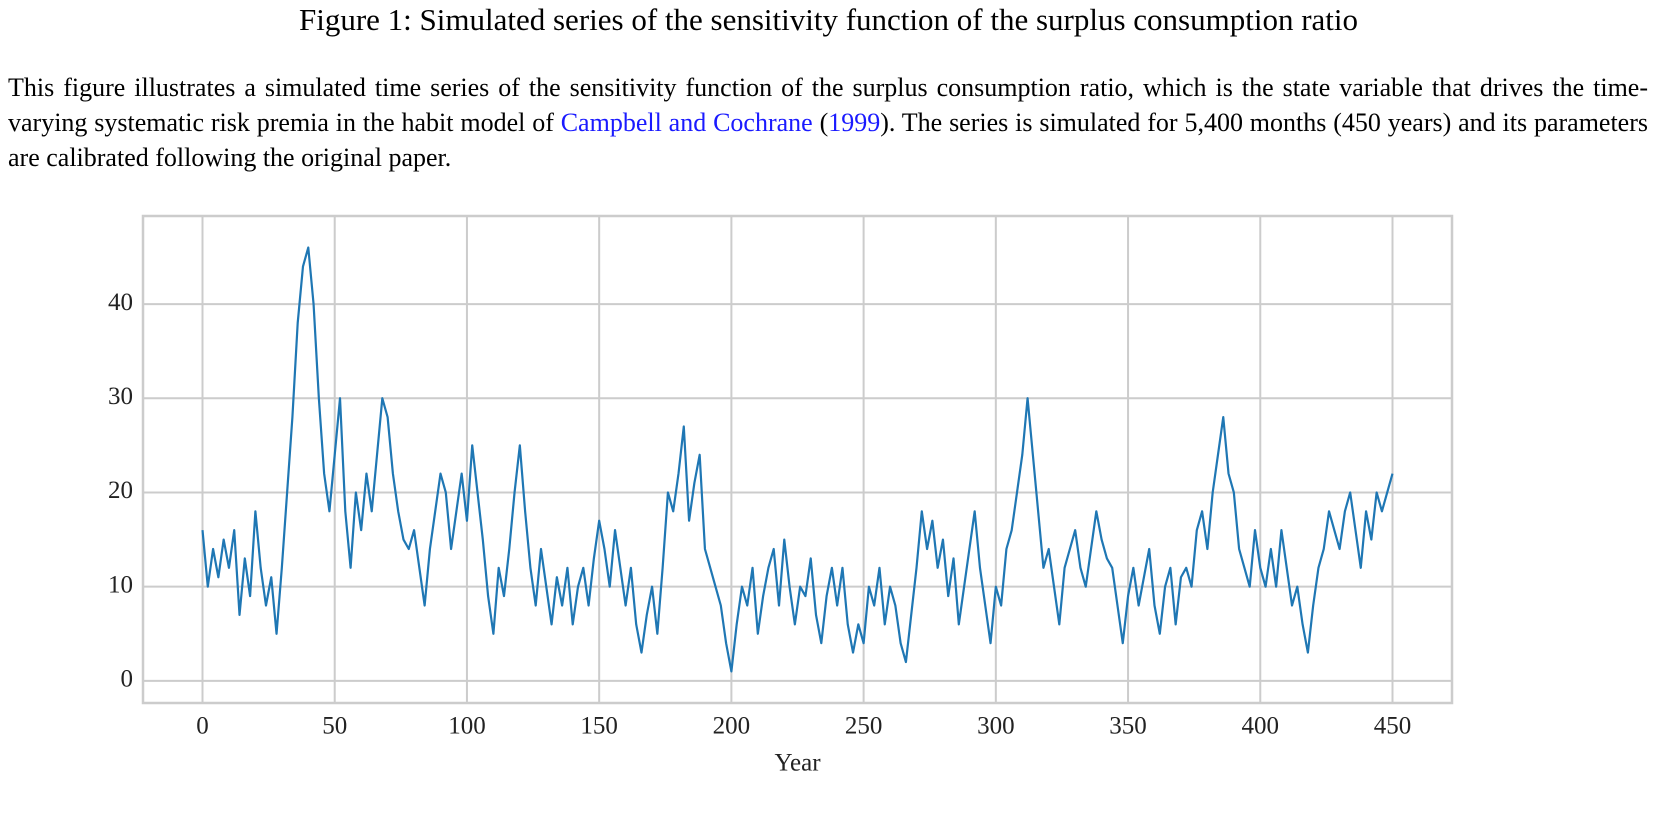  What do you see at coordinates (202, 726) in the screenshot?
I see `x-tick-label: 0` at bounding box center [202, 726].